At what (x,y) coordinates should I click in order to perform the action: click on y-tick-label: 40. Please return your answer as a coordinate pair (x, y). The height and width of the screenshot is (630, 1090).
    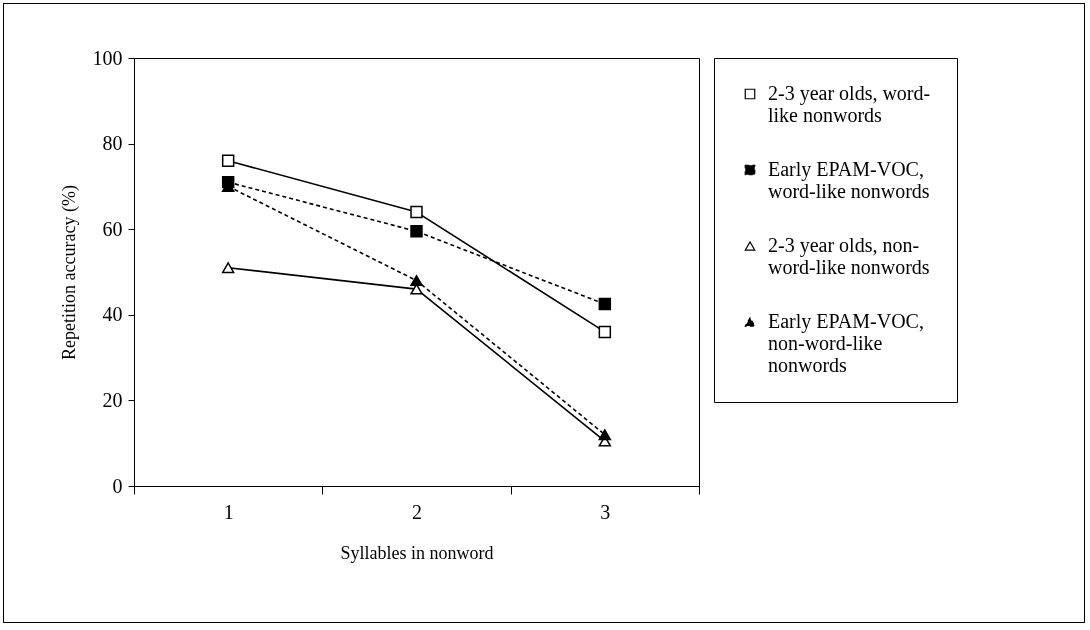
    Looking at the image, I should click on (112, 314).